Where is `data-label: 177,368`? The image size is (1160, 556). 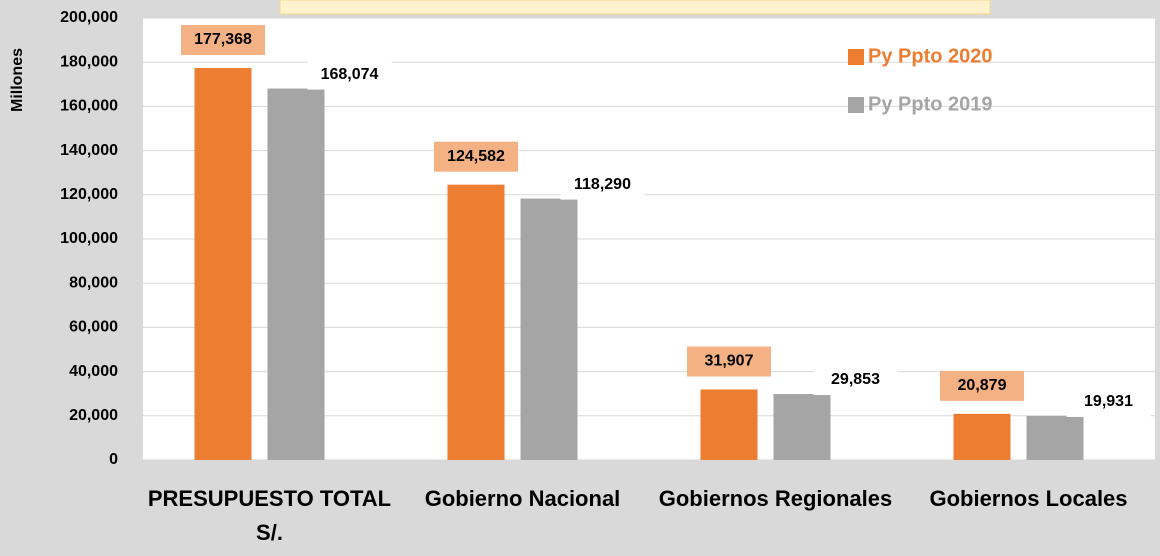
data-label: 177,368 is located at coordinates (223, 39).